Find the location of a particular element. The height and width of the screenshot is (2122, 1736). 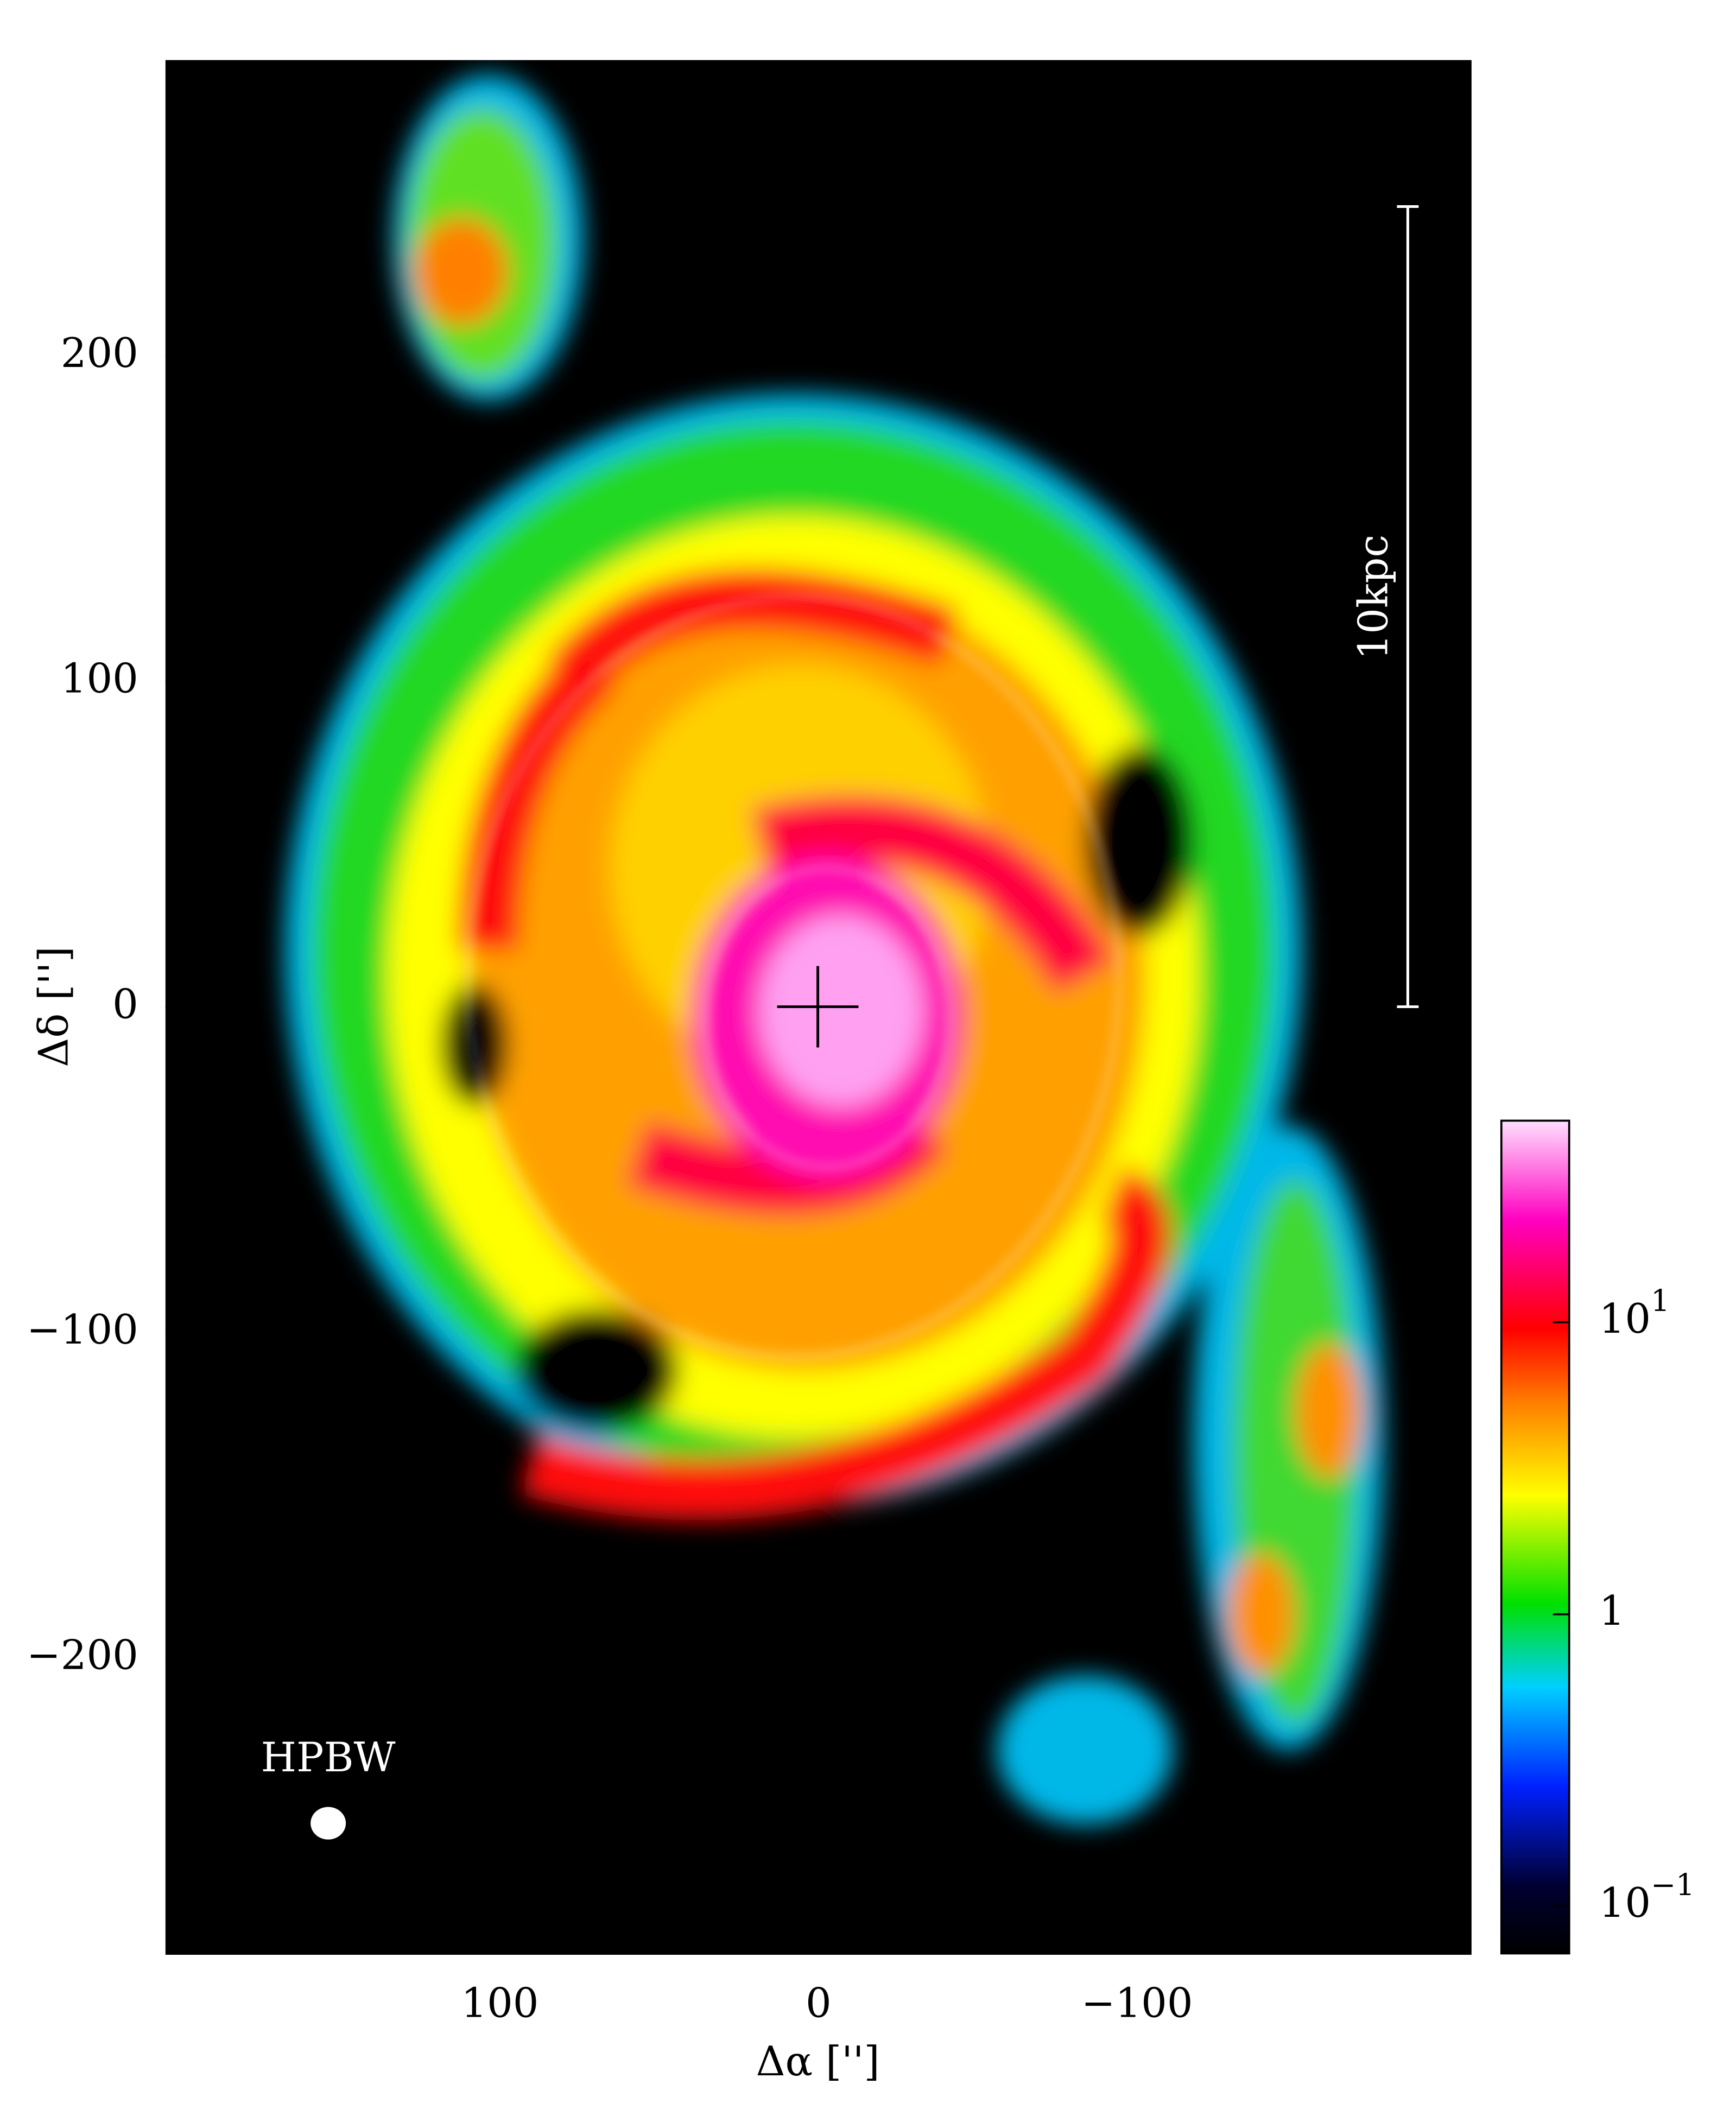

colorbar-tick-label: 10¹ is located at coordinates (1634, 1312).